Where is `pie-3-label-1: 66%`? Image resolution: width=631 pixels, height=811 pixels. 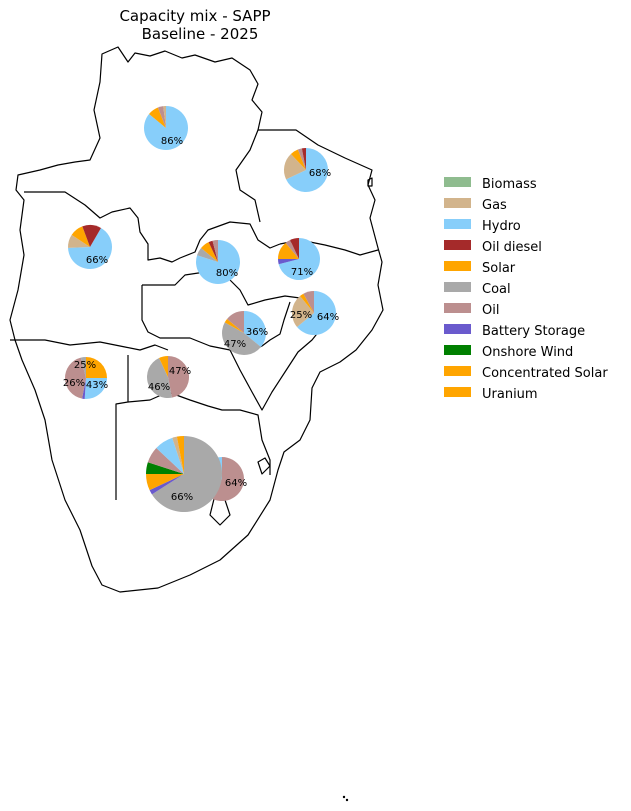 pie-3-label-1: 66% is located at coordinates (97, 260).